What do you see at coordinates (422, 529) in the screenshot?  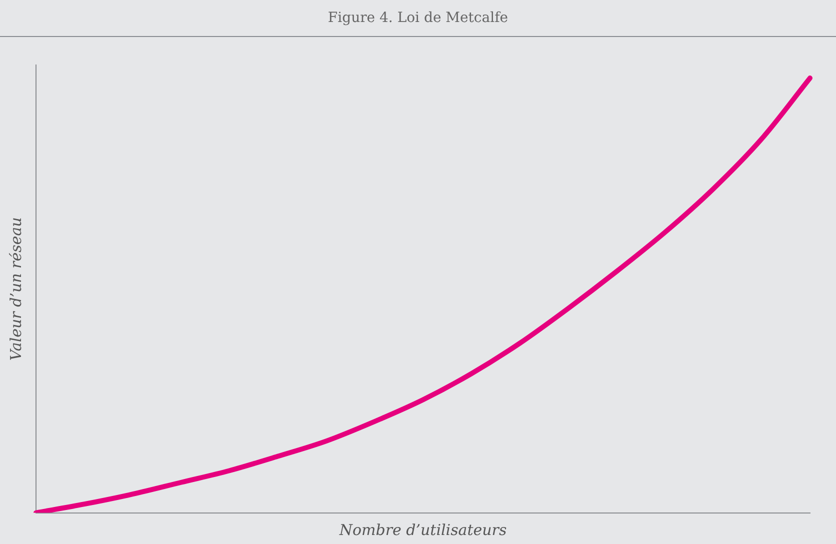 I see `x-axis-title: Nombre d’utilisateurs` at bounding box center [422, 529].